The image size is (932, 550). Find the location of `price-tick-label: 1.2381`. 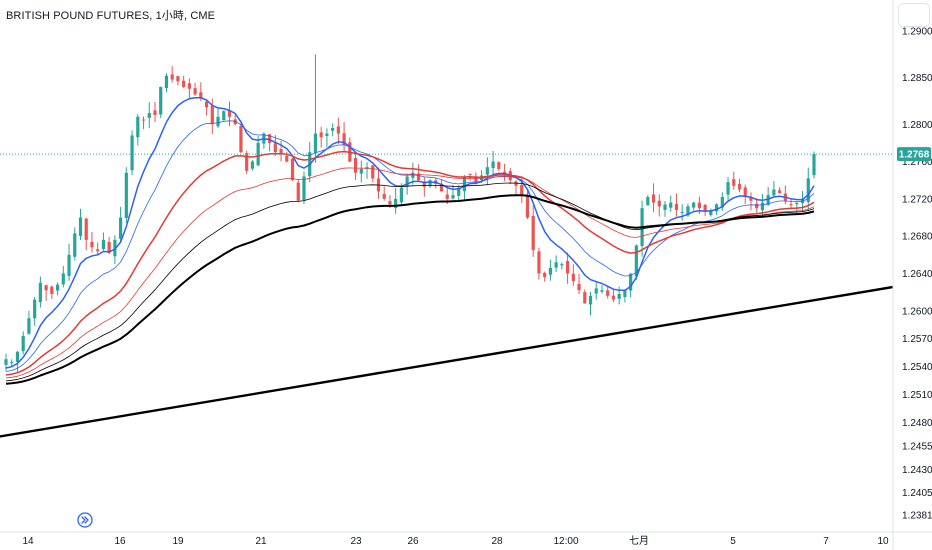

price-tick-label: 1.2381 is located at coordinates (917, 516).